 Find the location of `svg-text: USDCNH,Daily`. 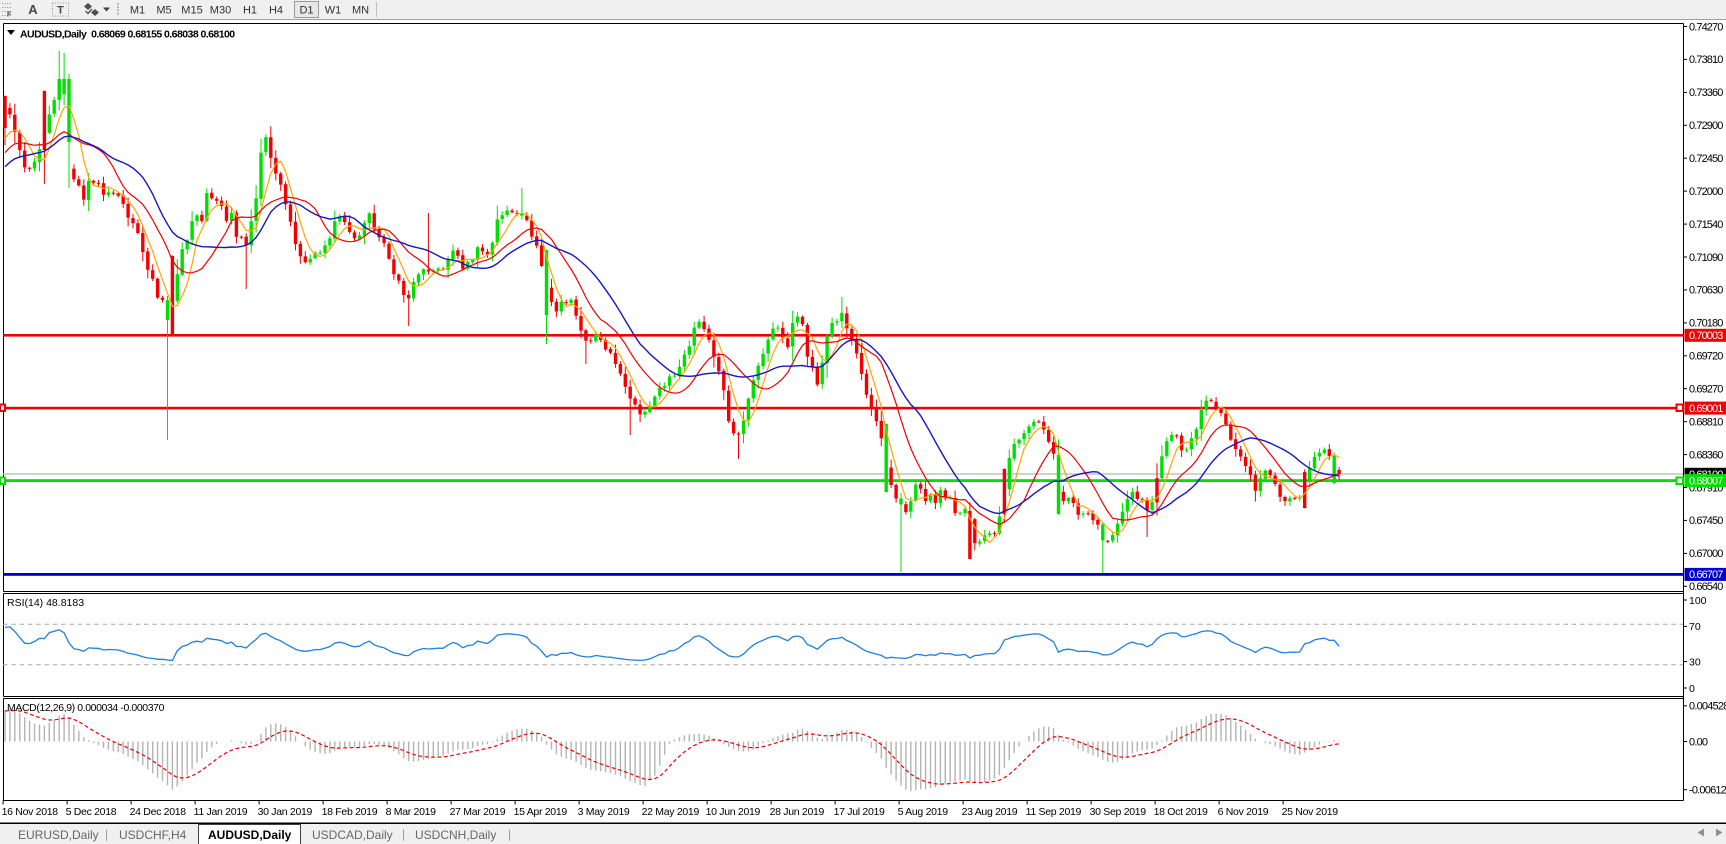

svg-text: USDCNH,Daily is located at coordinates (455, 835).